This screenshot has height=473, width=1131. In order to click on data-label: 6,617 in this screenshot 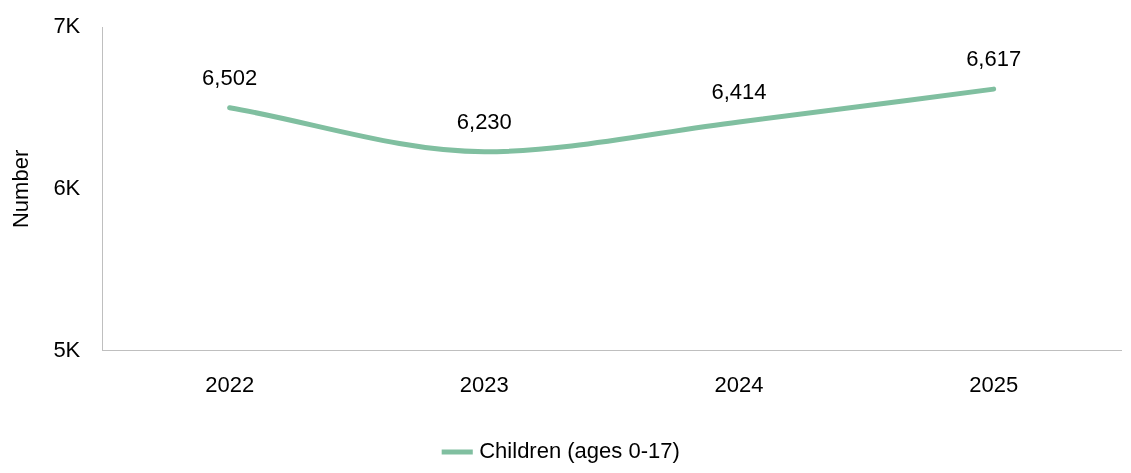, I will do `click(994, 59)`.